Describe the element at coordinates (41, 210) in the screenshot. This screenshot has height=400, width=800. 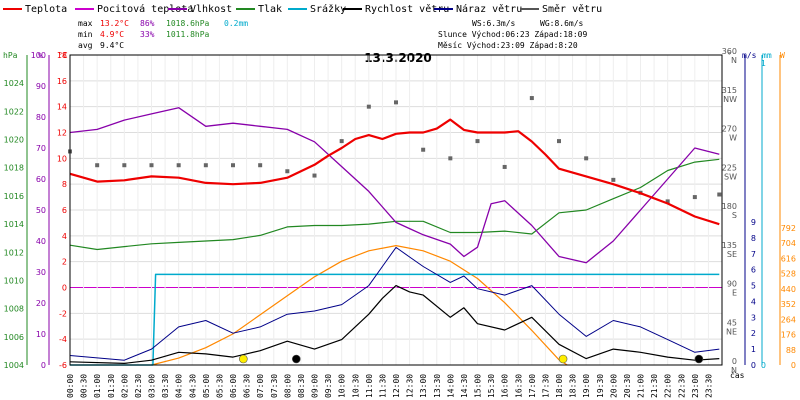
I see `hum-tick-label: 50` at that location.